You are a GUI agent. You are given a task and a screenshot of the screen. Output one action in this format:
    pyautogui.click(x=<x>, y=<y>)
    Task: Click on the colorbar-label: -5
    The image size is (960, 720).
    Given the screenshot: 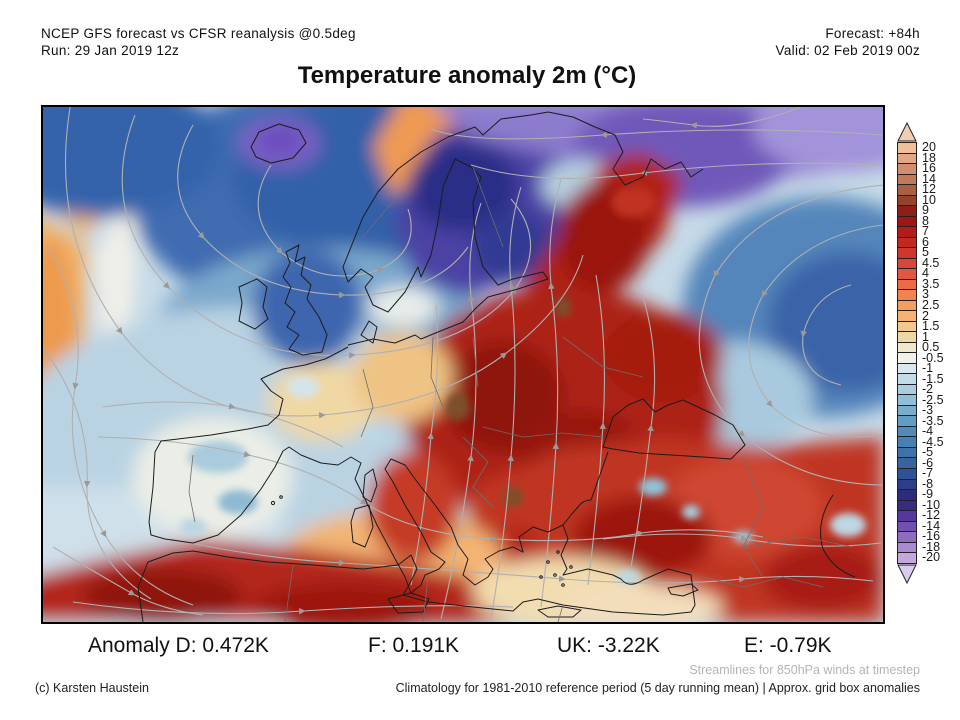 What is the action you would take?
    pyautogui.click(x=928, y=452)
    